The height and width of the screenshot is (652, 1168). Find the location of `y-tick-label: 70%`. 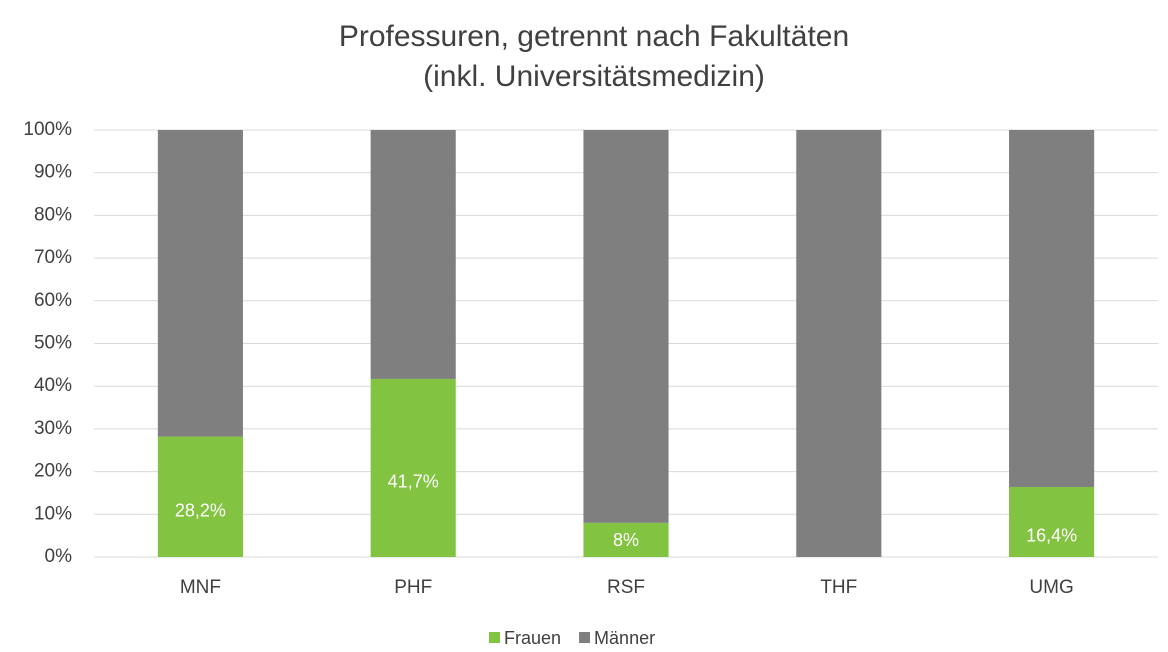

y-tick-label: 70% is located at coordinates (53, 257).